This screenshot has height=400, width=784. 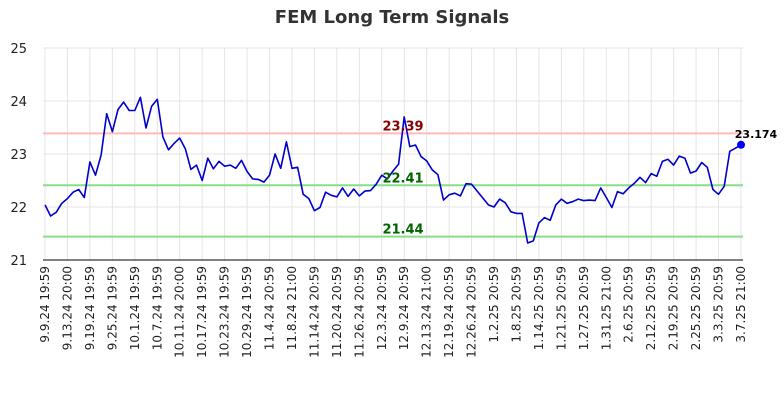 What do you see at coordinates (18, 208) in the screenshot?
I see `y-tick-label: 22` at bounding box center [18, 208].